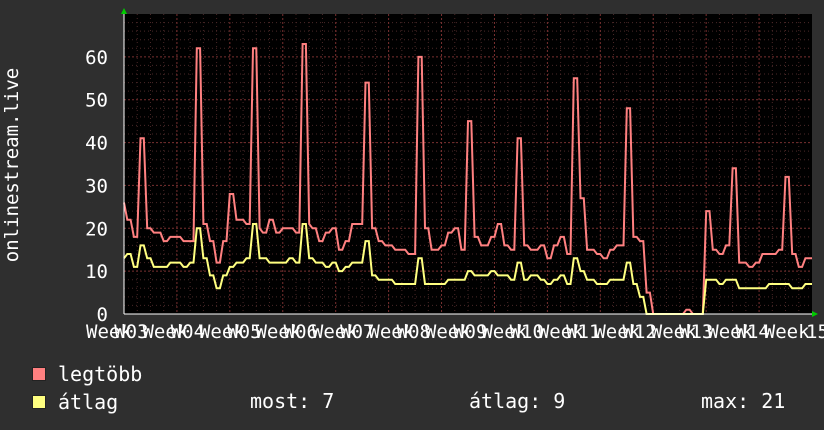 This screenshot has width=824, height=430. Describe the element at coordinates (96, 58) in the screenshot. I see `y-tick-label: 60` at that location.